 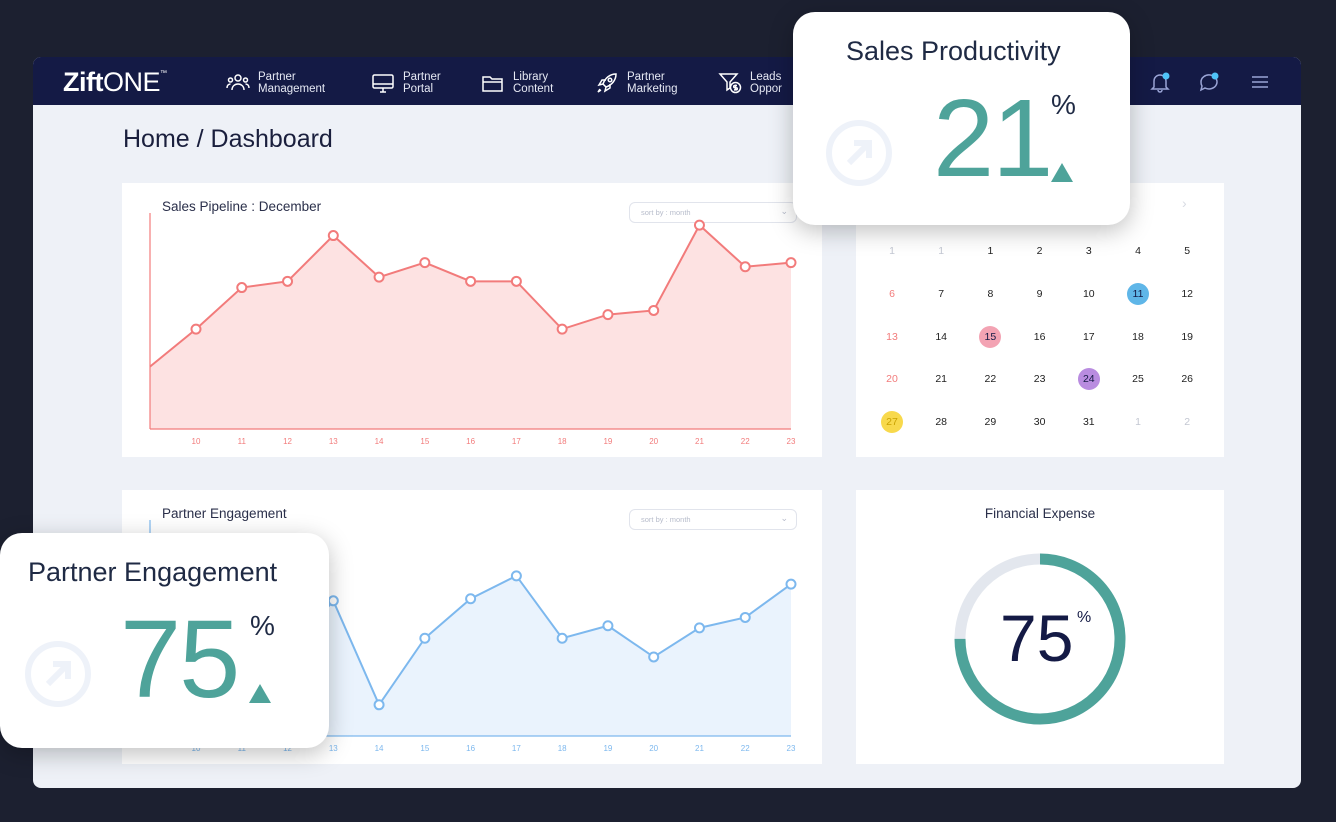 I want to click on financial-expense-percent: %, so click(x=1084, y=617).